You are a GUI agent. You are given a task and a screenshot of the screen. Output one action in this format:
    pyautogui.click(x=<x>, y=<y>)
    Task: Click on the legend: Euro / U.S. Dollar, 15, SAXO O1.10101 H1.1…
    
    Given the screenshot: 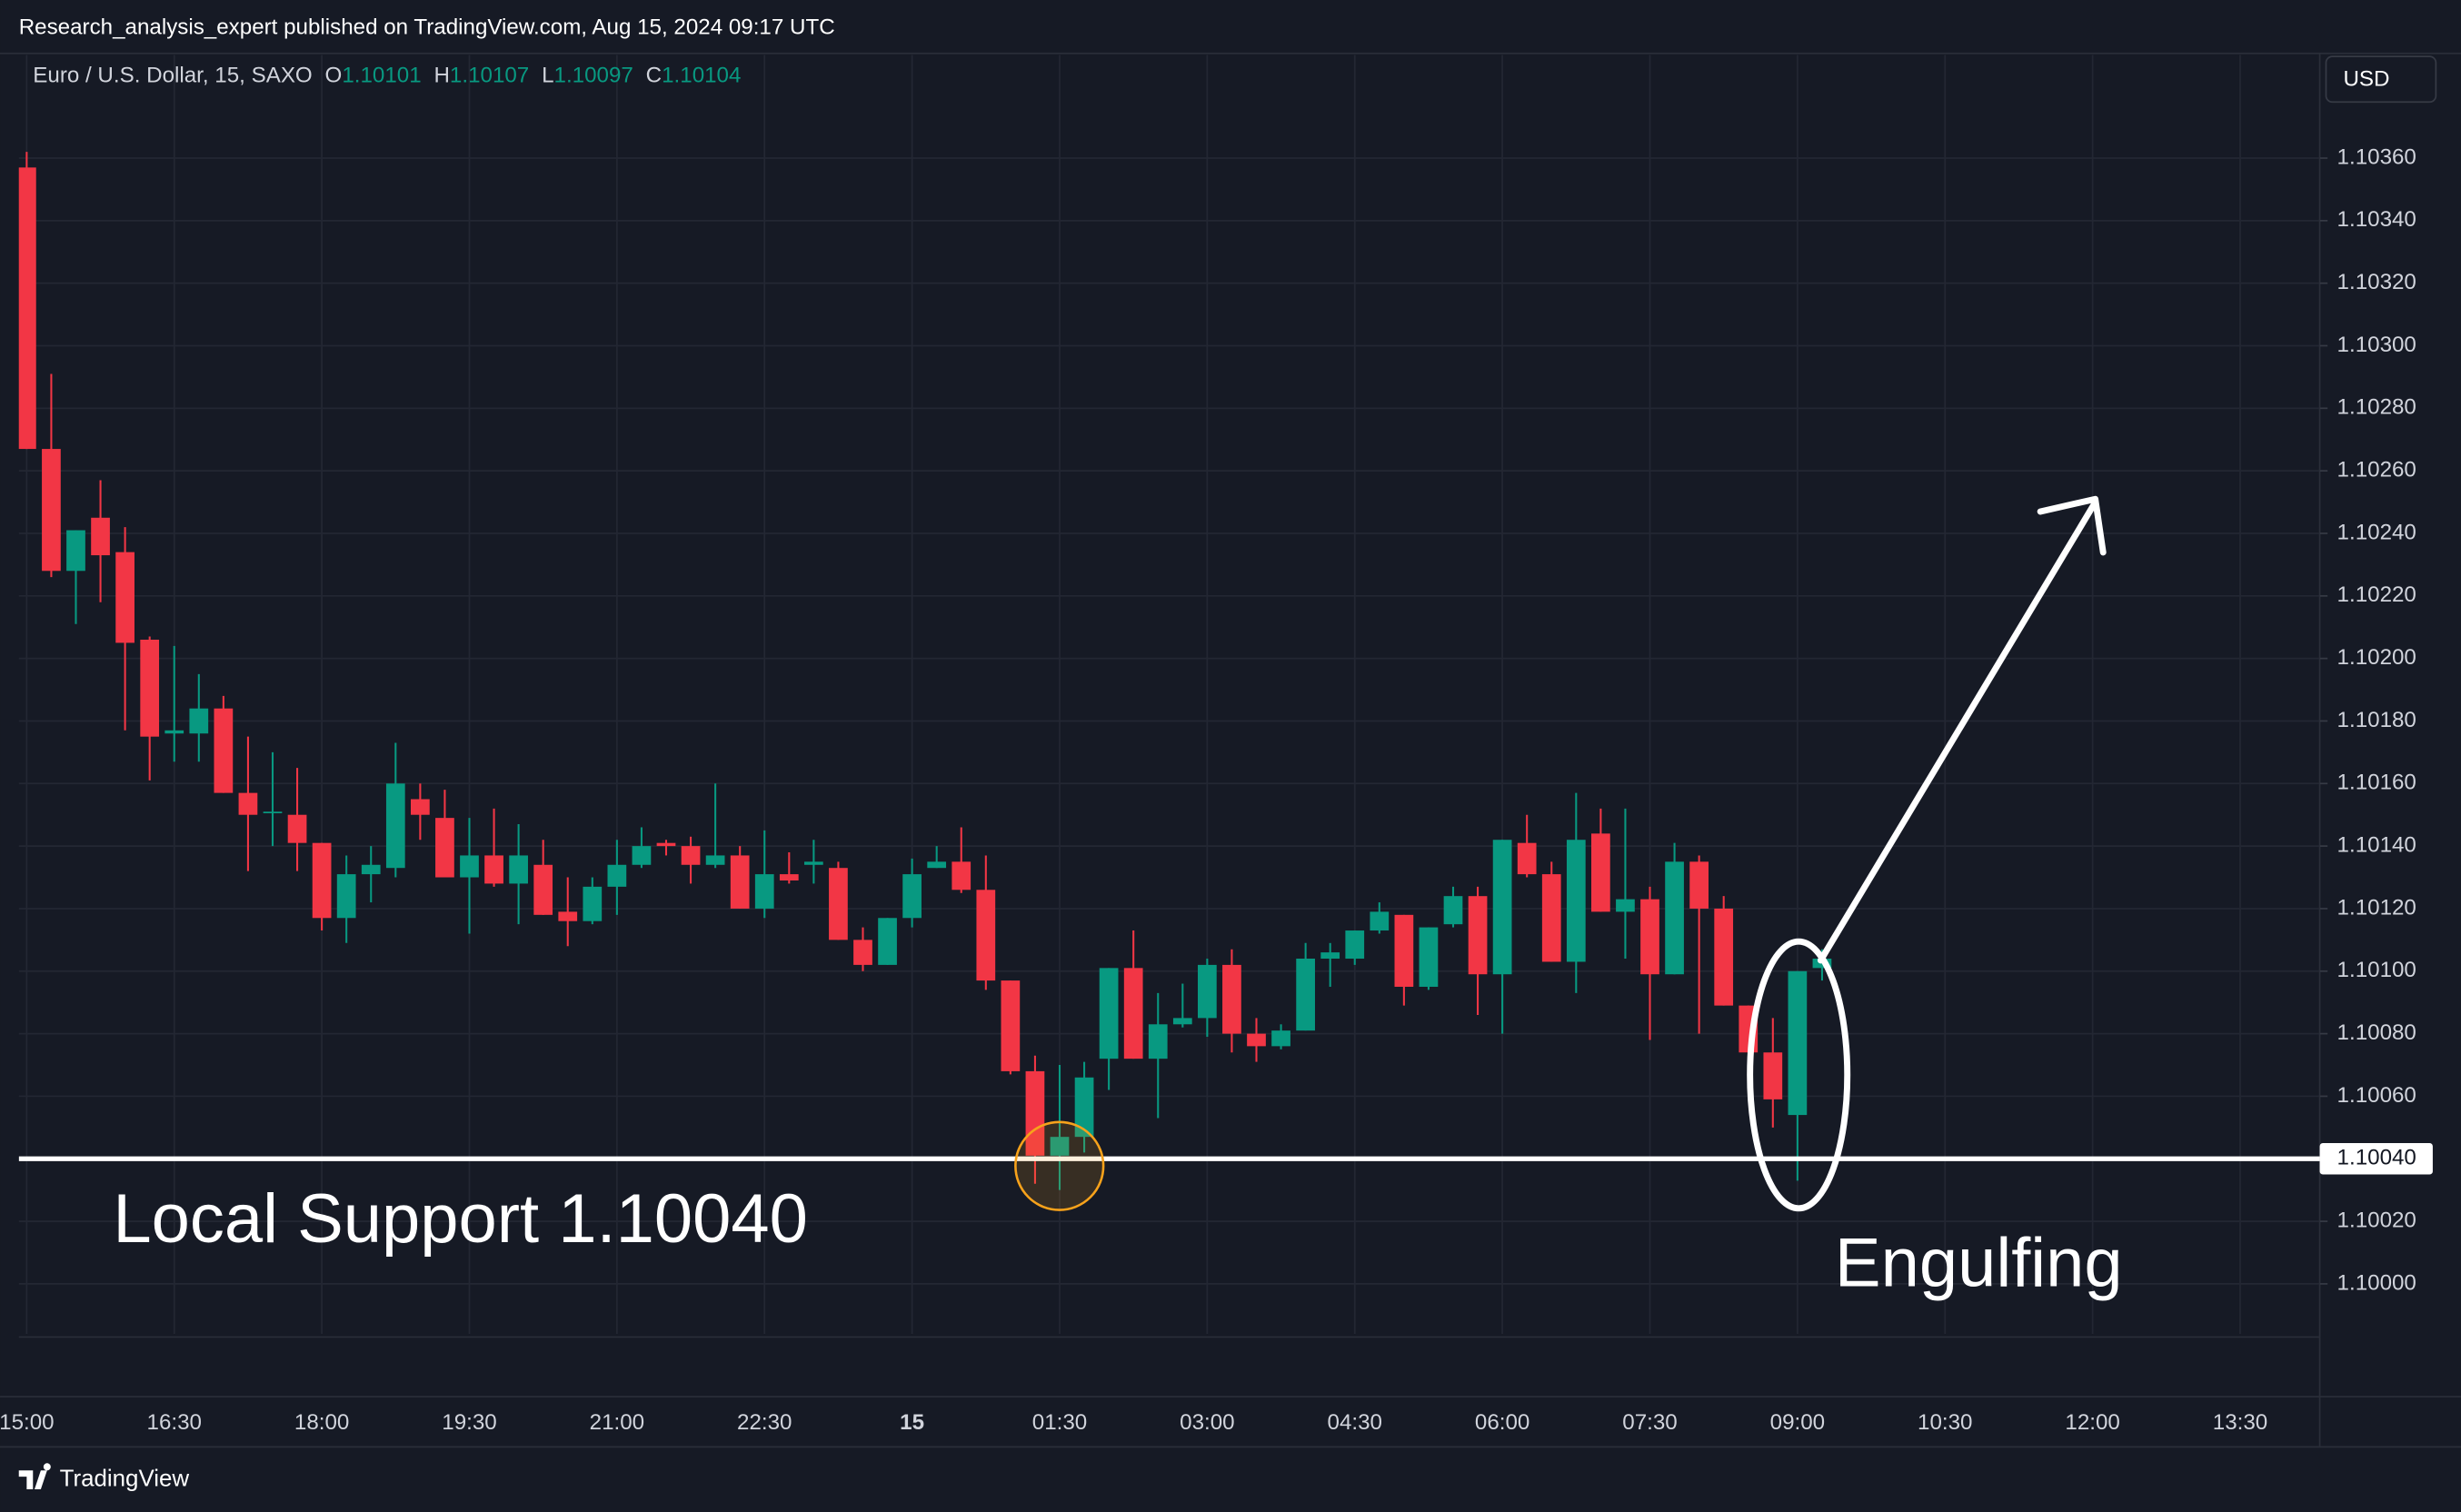 What is the action you would take?
    pyautogui.click(x=387, y=76)
    